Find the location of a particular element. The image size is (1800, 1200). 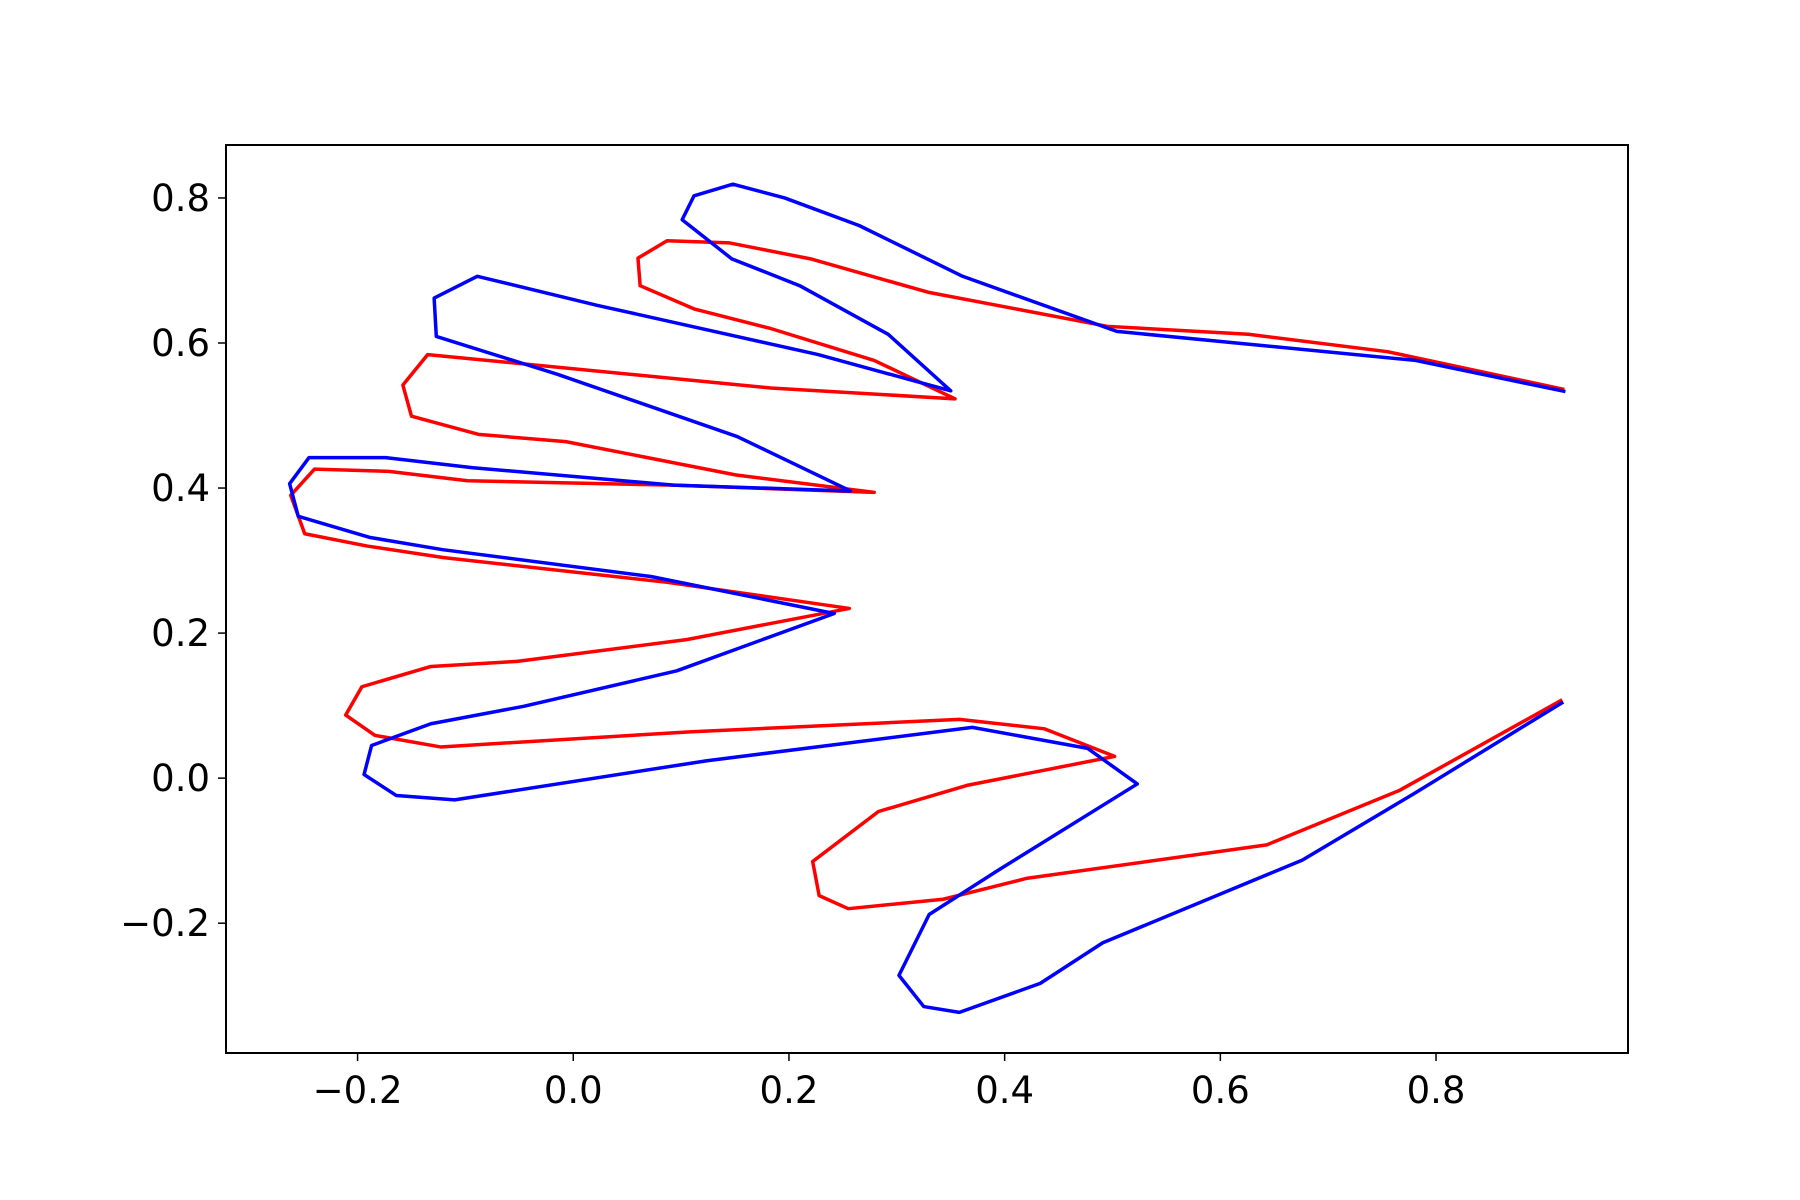

x-tick-label: −0.2 is located at coordinates (358, 1090).